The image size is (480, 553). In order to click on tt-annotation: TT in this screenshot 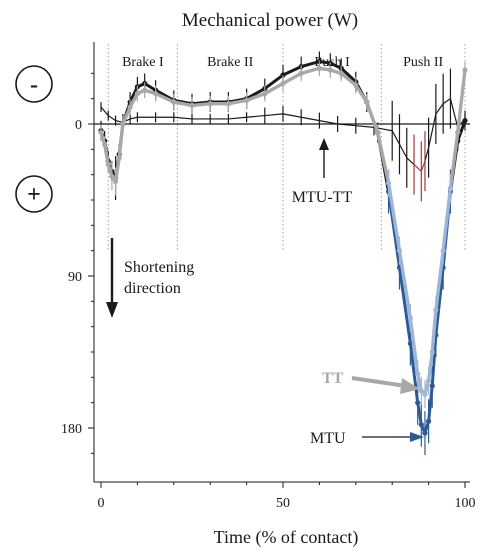, I will do `click(371, 382)`.